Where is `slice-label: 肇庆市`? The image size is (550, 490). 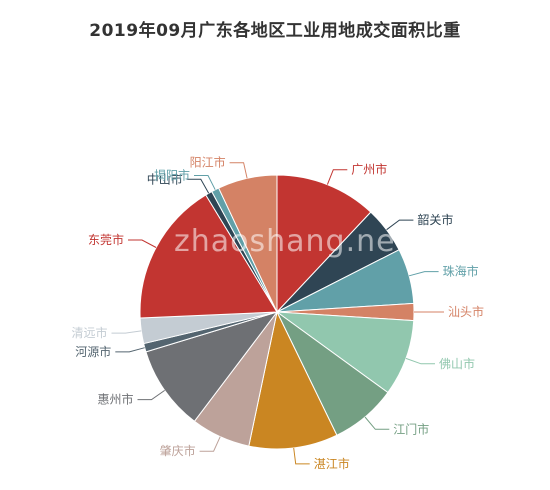
slice-label: 肇庆市 is located at coordinates (178, 450).